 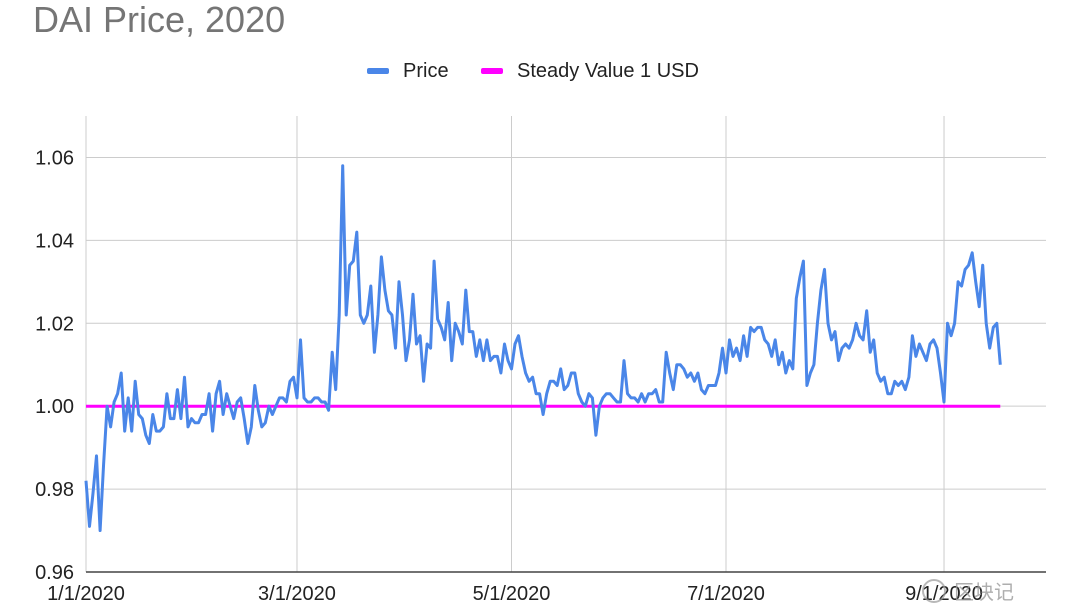 What do you see at coordinates (54, 407) in the screenshot?
I see `y-tick-label: 1.00` at bounding box center [54, 407].